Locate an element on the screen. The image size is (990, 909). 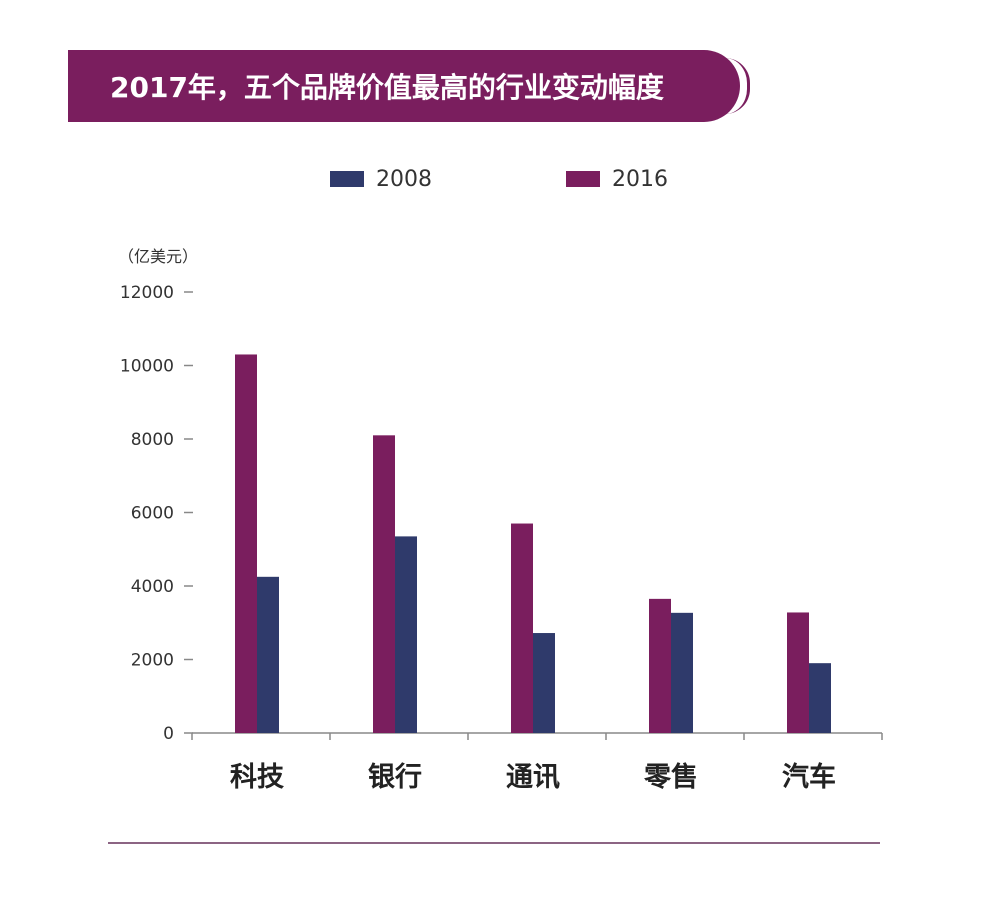
title-banner: 2017年，五个品牌价值最高的行业变动幅度 is located at coordinates (409, 86).